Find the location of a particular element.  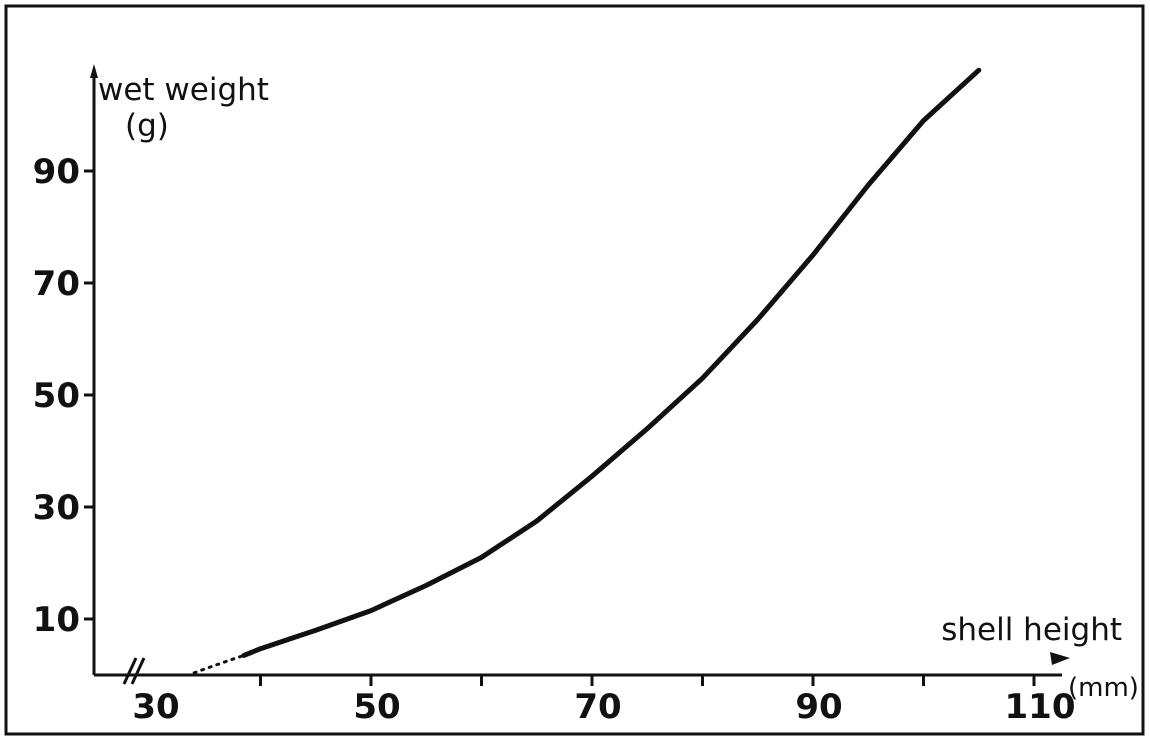

x-axis-ticks: 30 50 70 90 110 is located at coordinates (603, 701).